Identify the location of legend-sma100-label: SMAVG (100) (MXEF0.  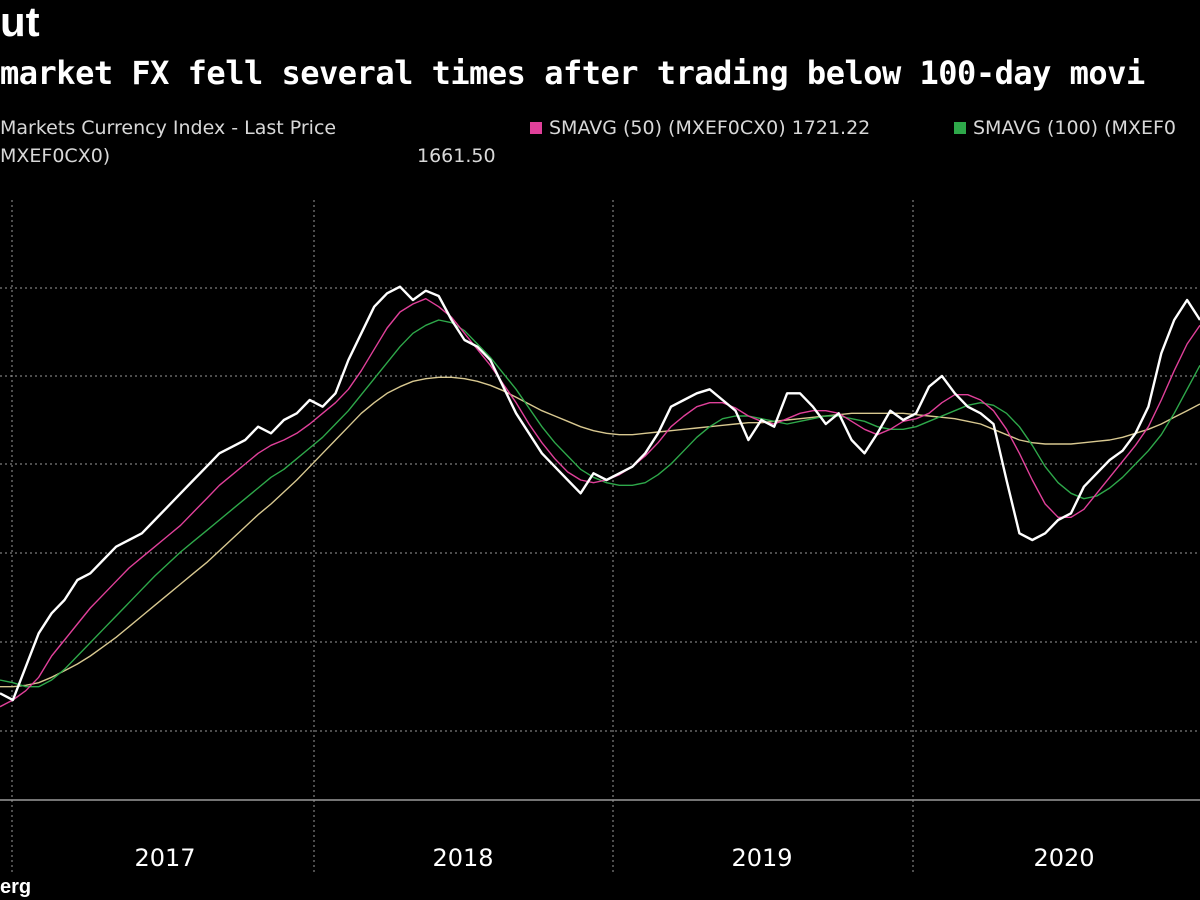
(1074, 128).